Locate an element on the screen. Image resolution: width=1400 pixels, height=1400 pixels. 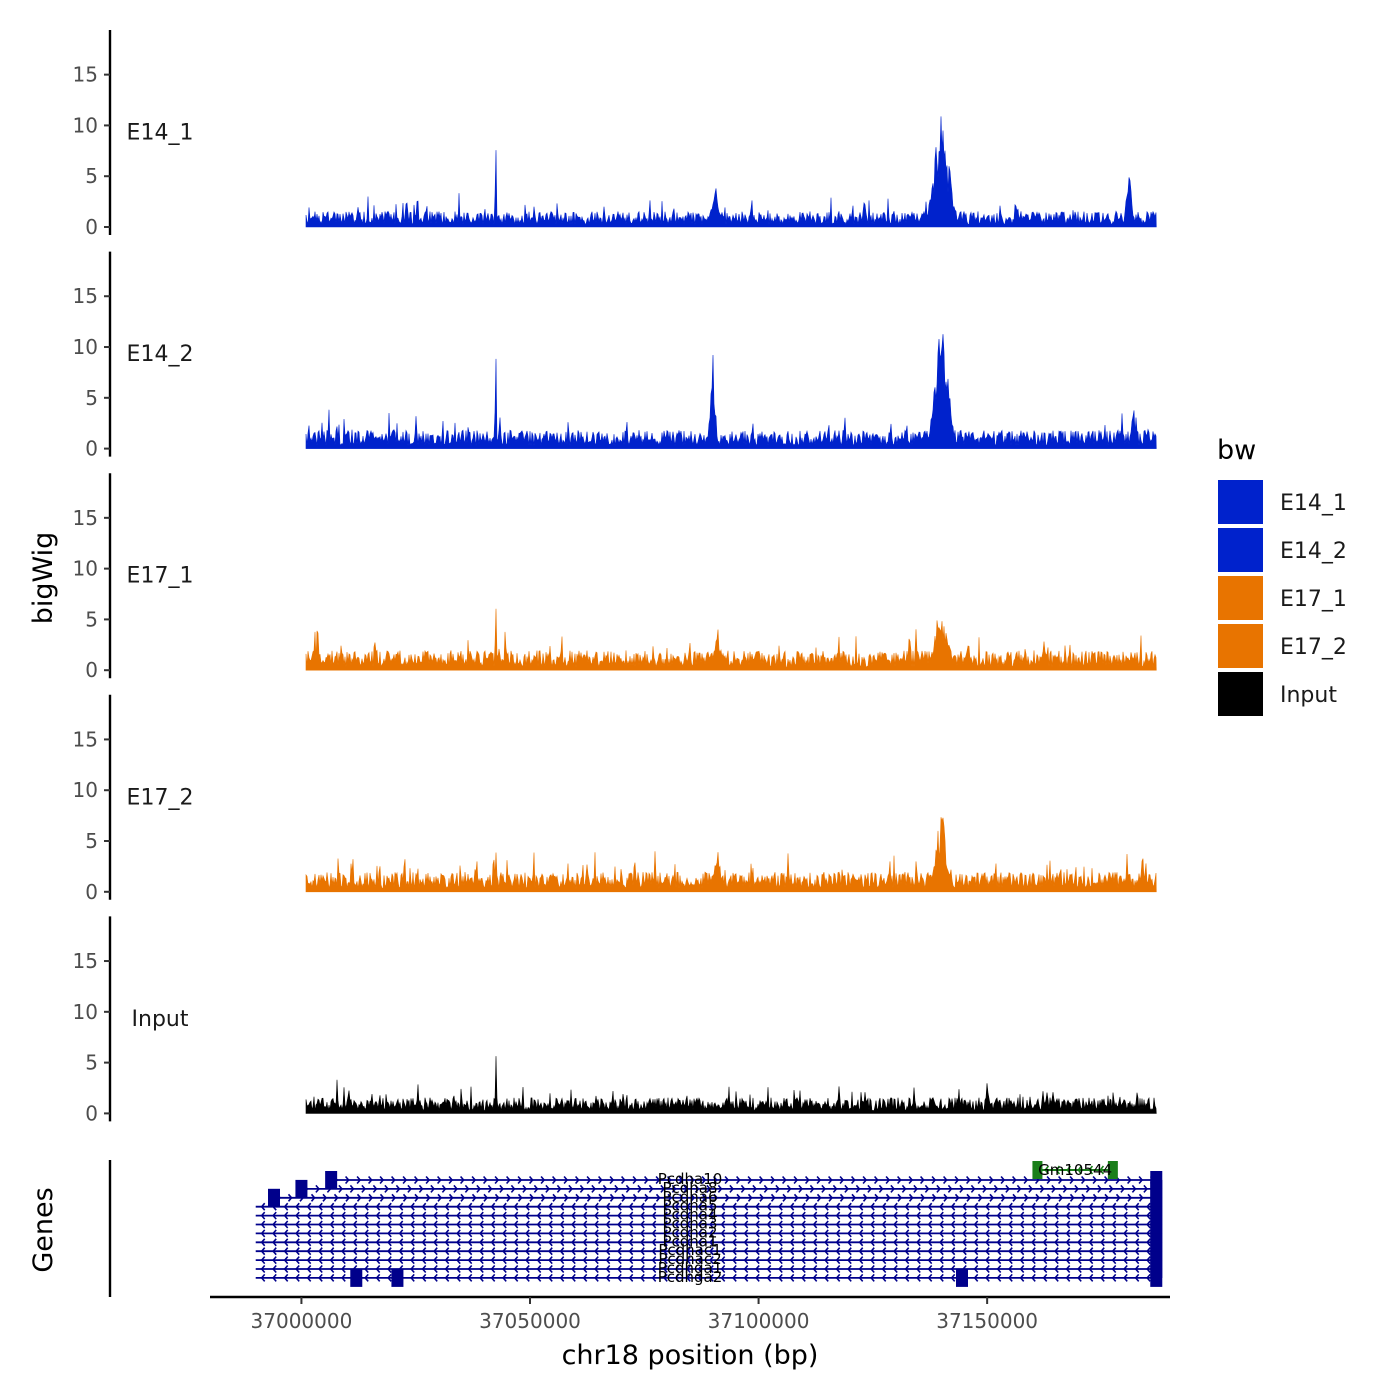
gene-label: Pcdha10 is located at coordinates (690, 1179).